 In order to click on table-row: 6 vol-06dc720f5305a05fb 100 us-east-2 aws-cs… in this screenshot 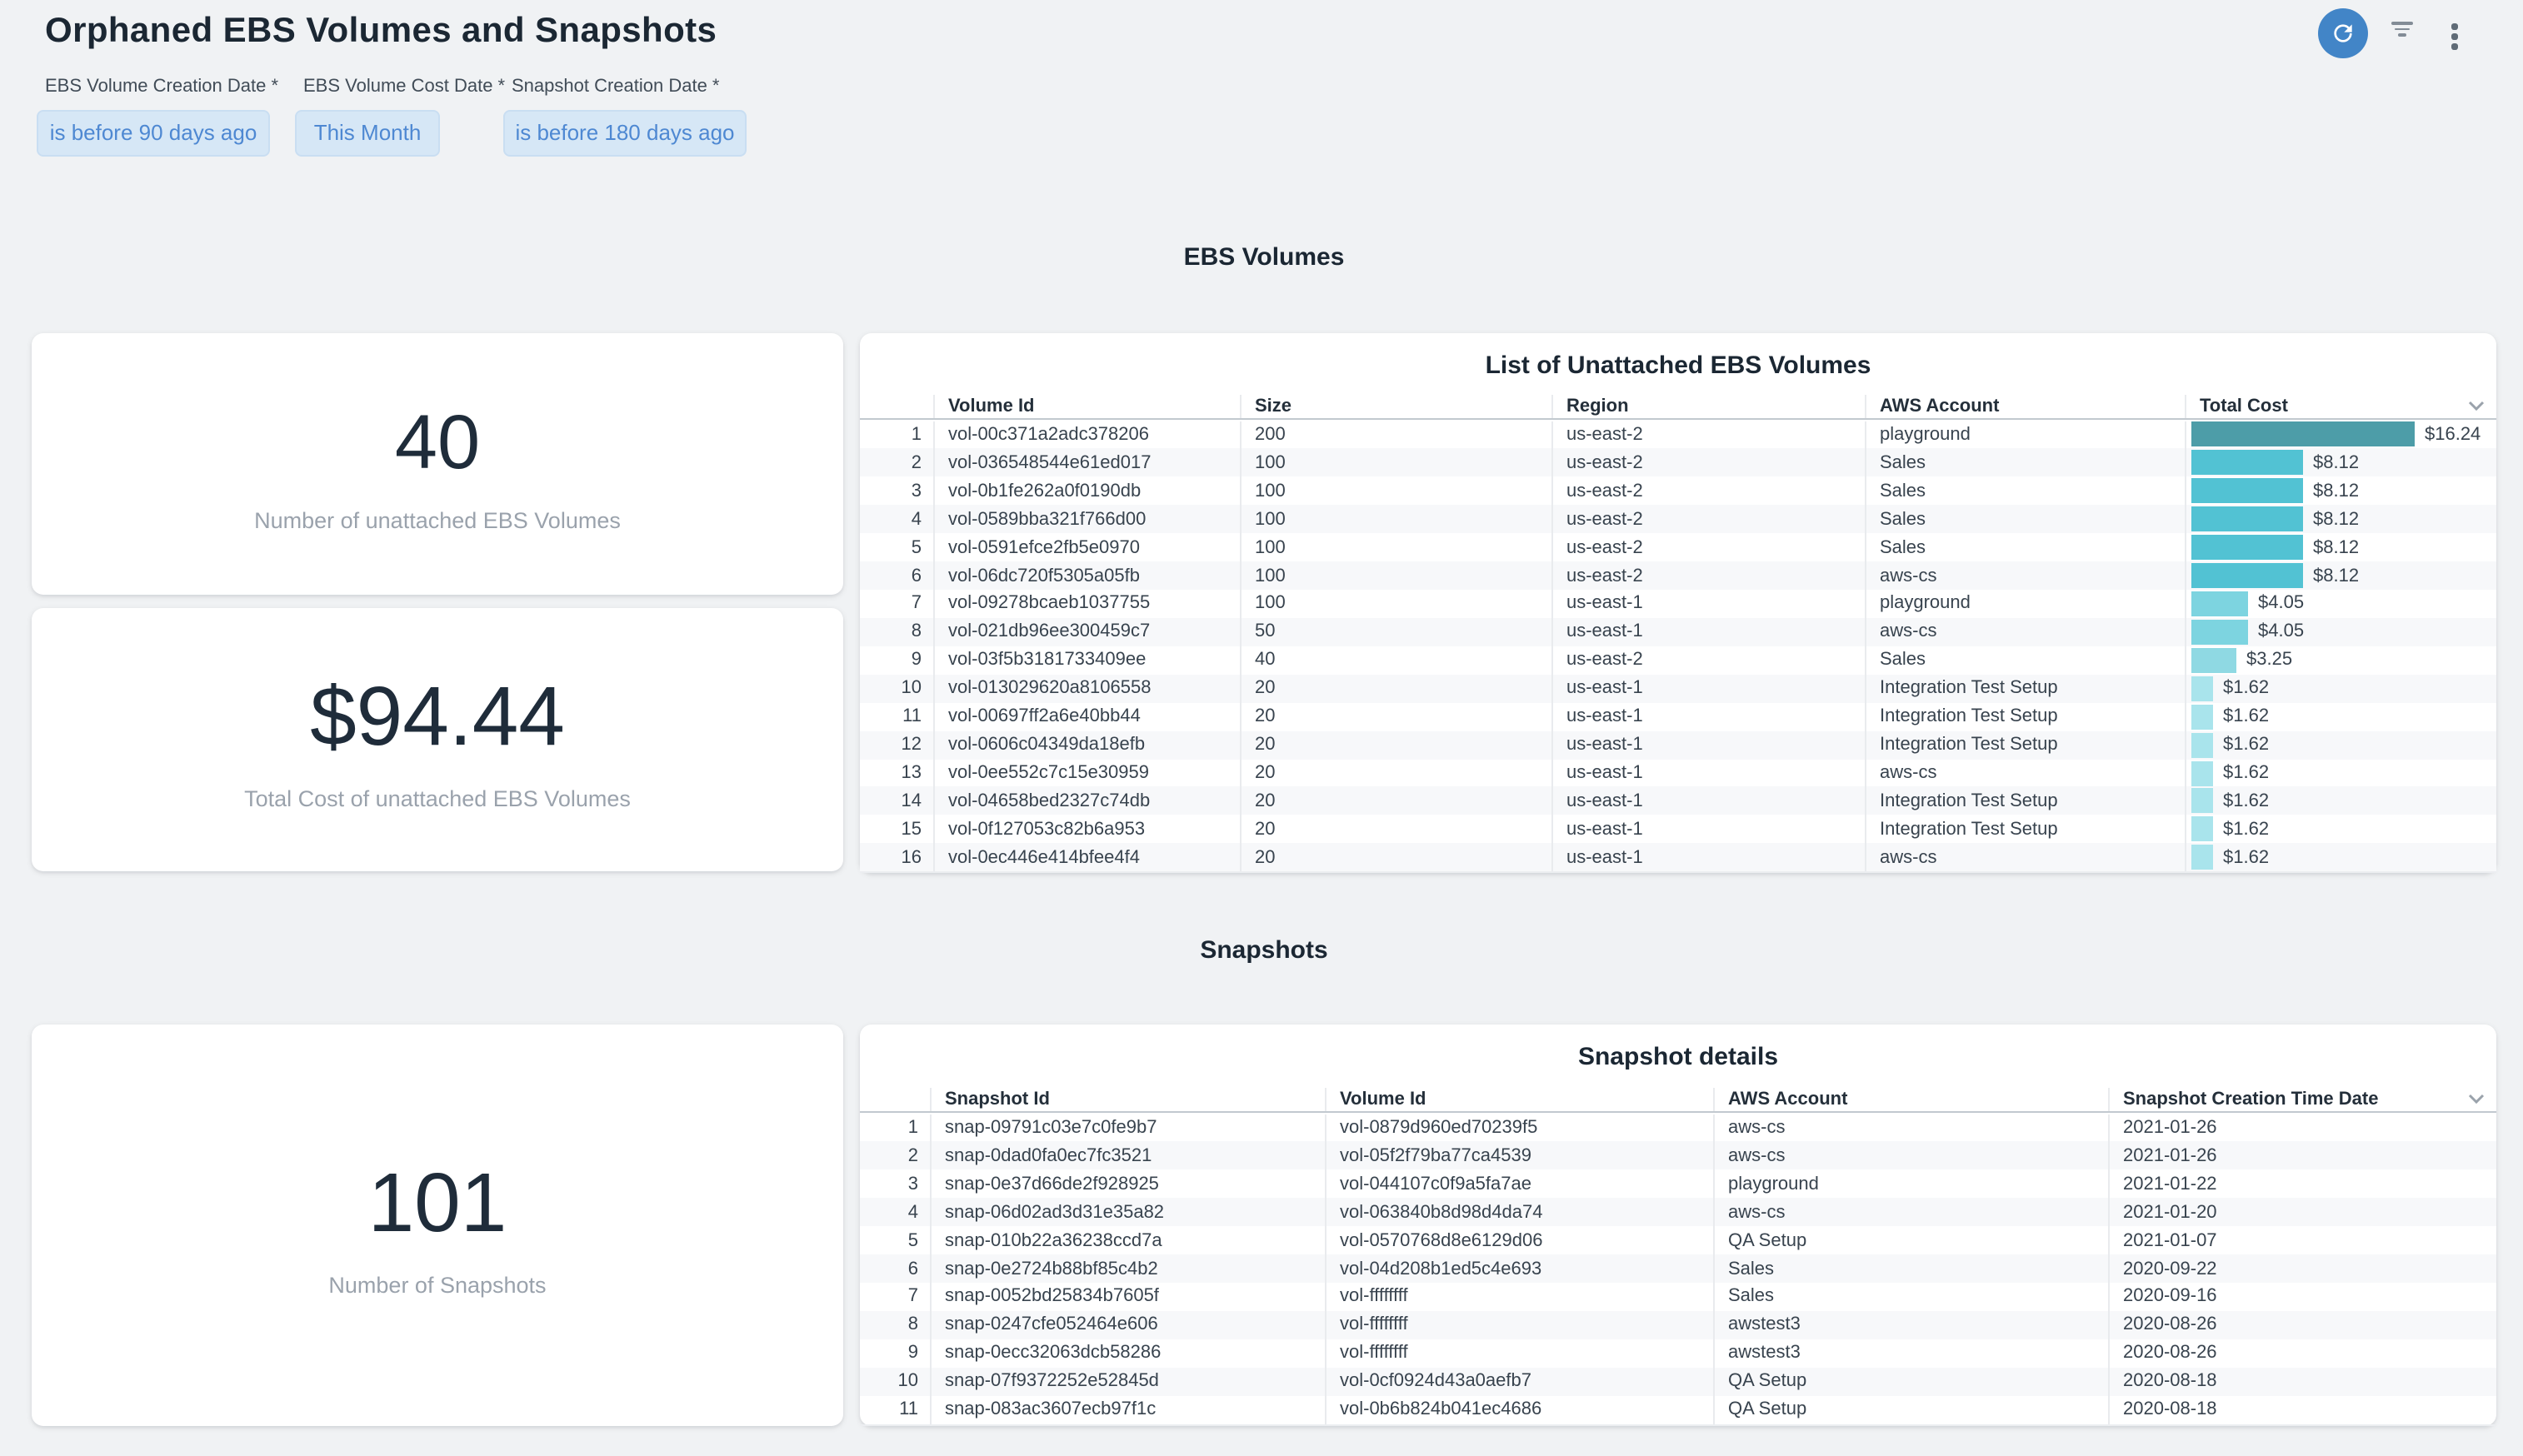, I will do `click(1678, 576)`.